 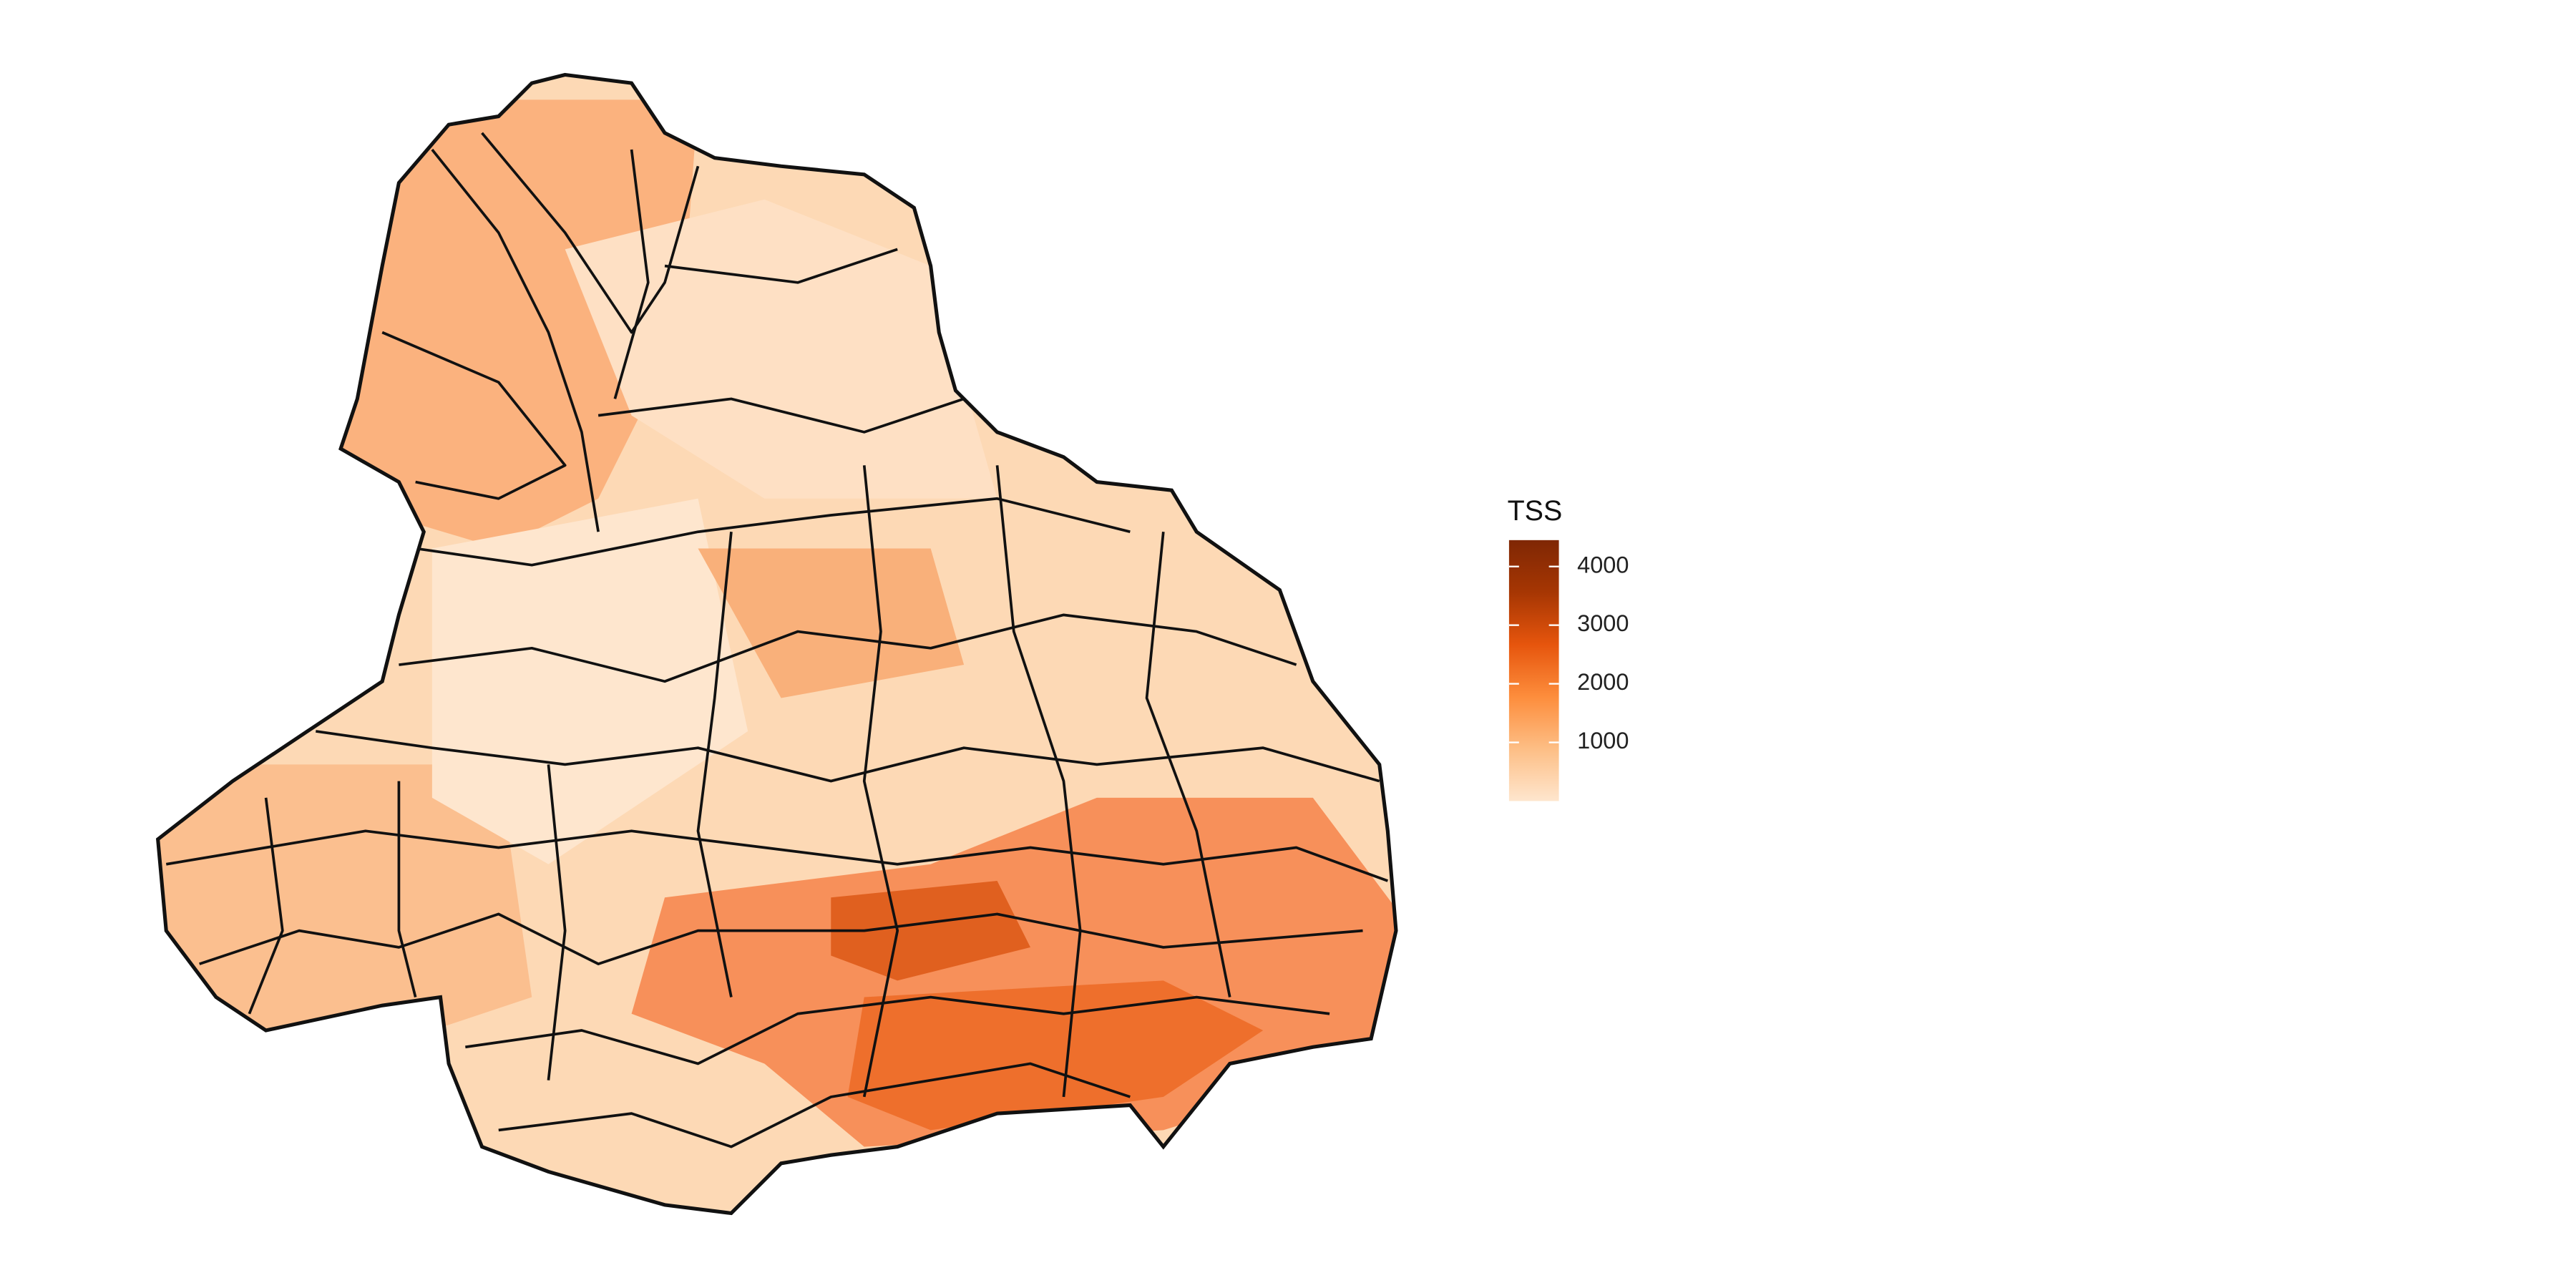 What do you see at coordinates (1603, 682) in the screenshot?
I see `colorbar-tick-label: 2000` at bounding box center [1603, 682].